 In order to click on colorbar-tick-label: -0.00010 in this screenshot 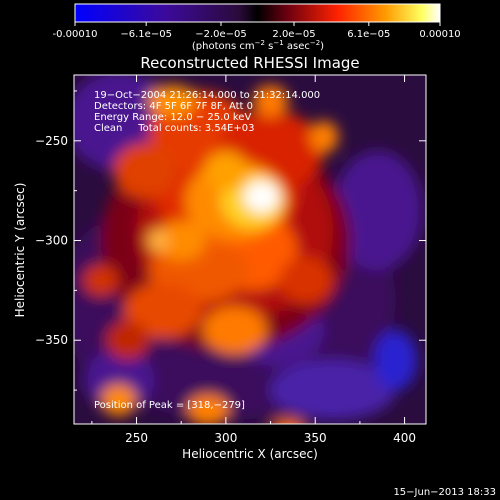, I will do `click(75, 34)`.